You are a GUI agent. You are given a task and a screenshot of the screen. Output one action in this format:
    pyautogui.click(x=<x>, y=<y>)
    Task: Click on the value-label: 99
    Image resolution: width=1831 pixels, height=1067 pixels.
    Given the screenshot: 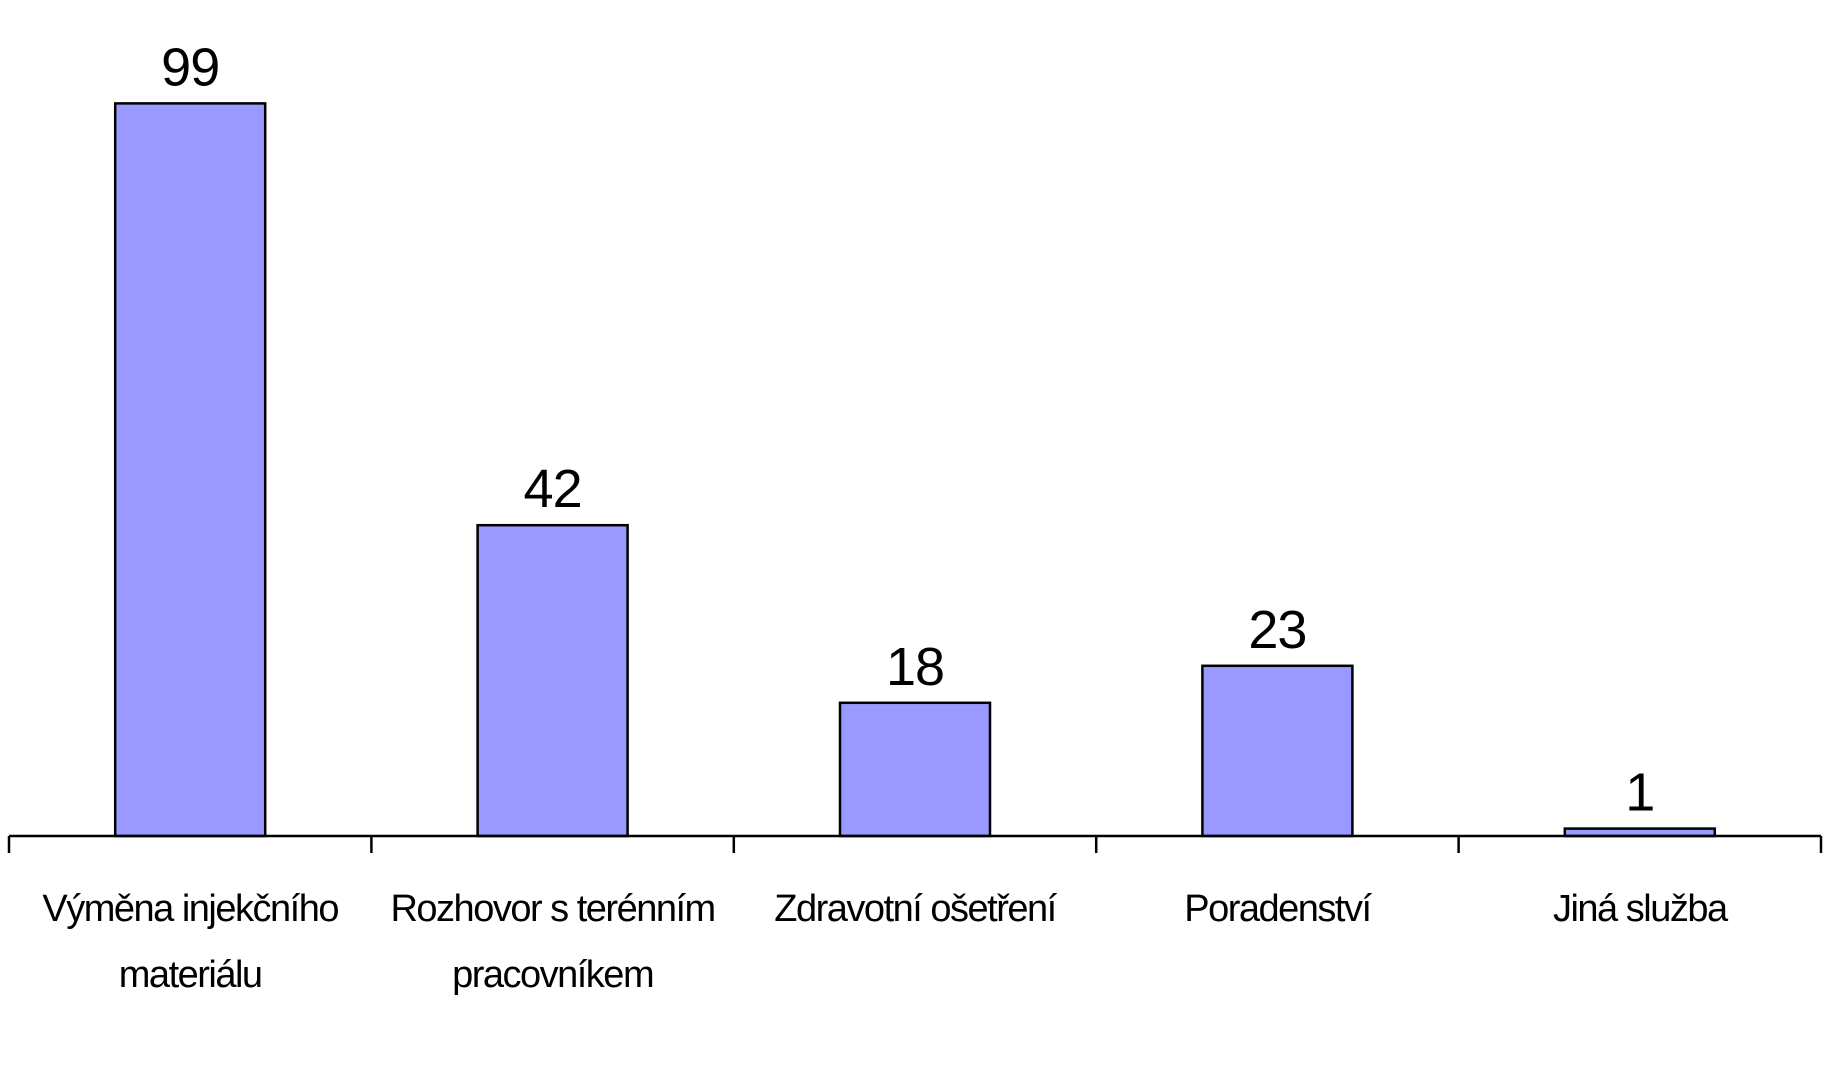 What is the action you would take?
    pyautogui.click(x=190, y=67)
    